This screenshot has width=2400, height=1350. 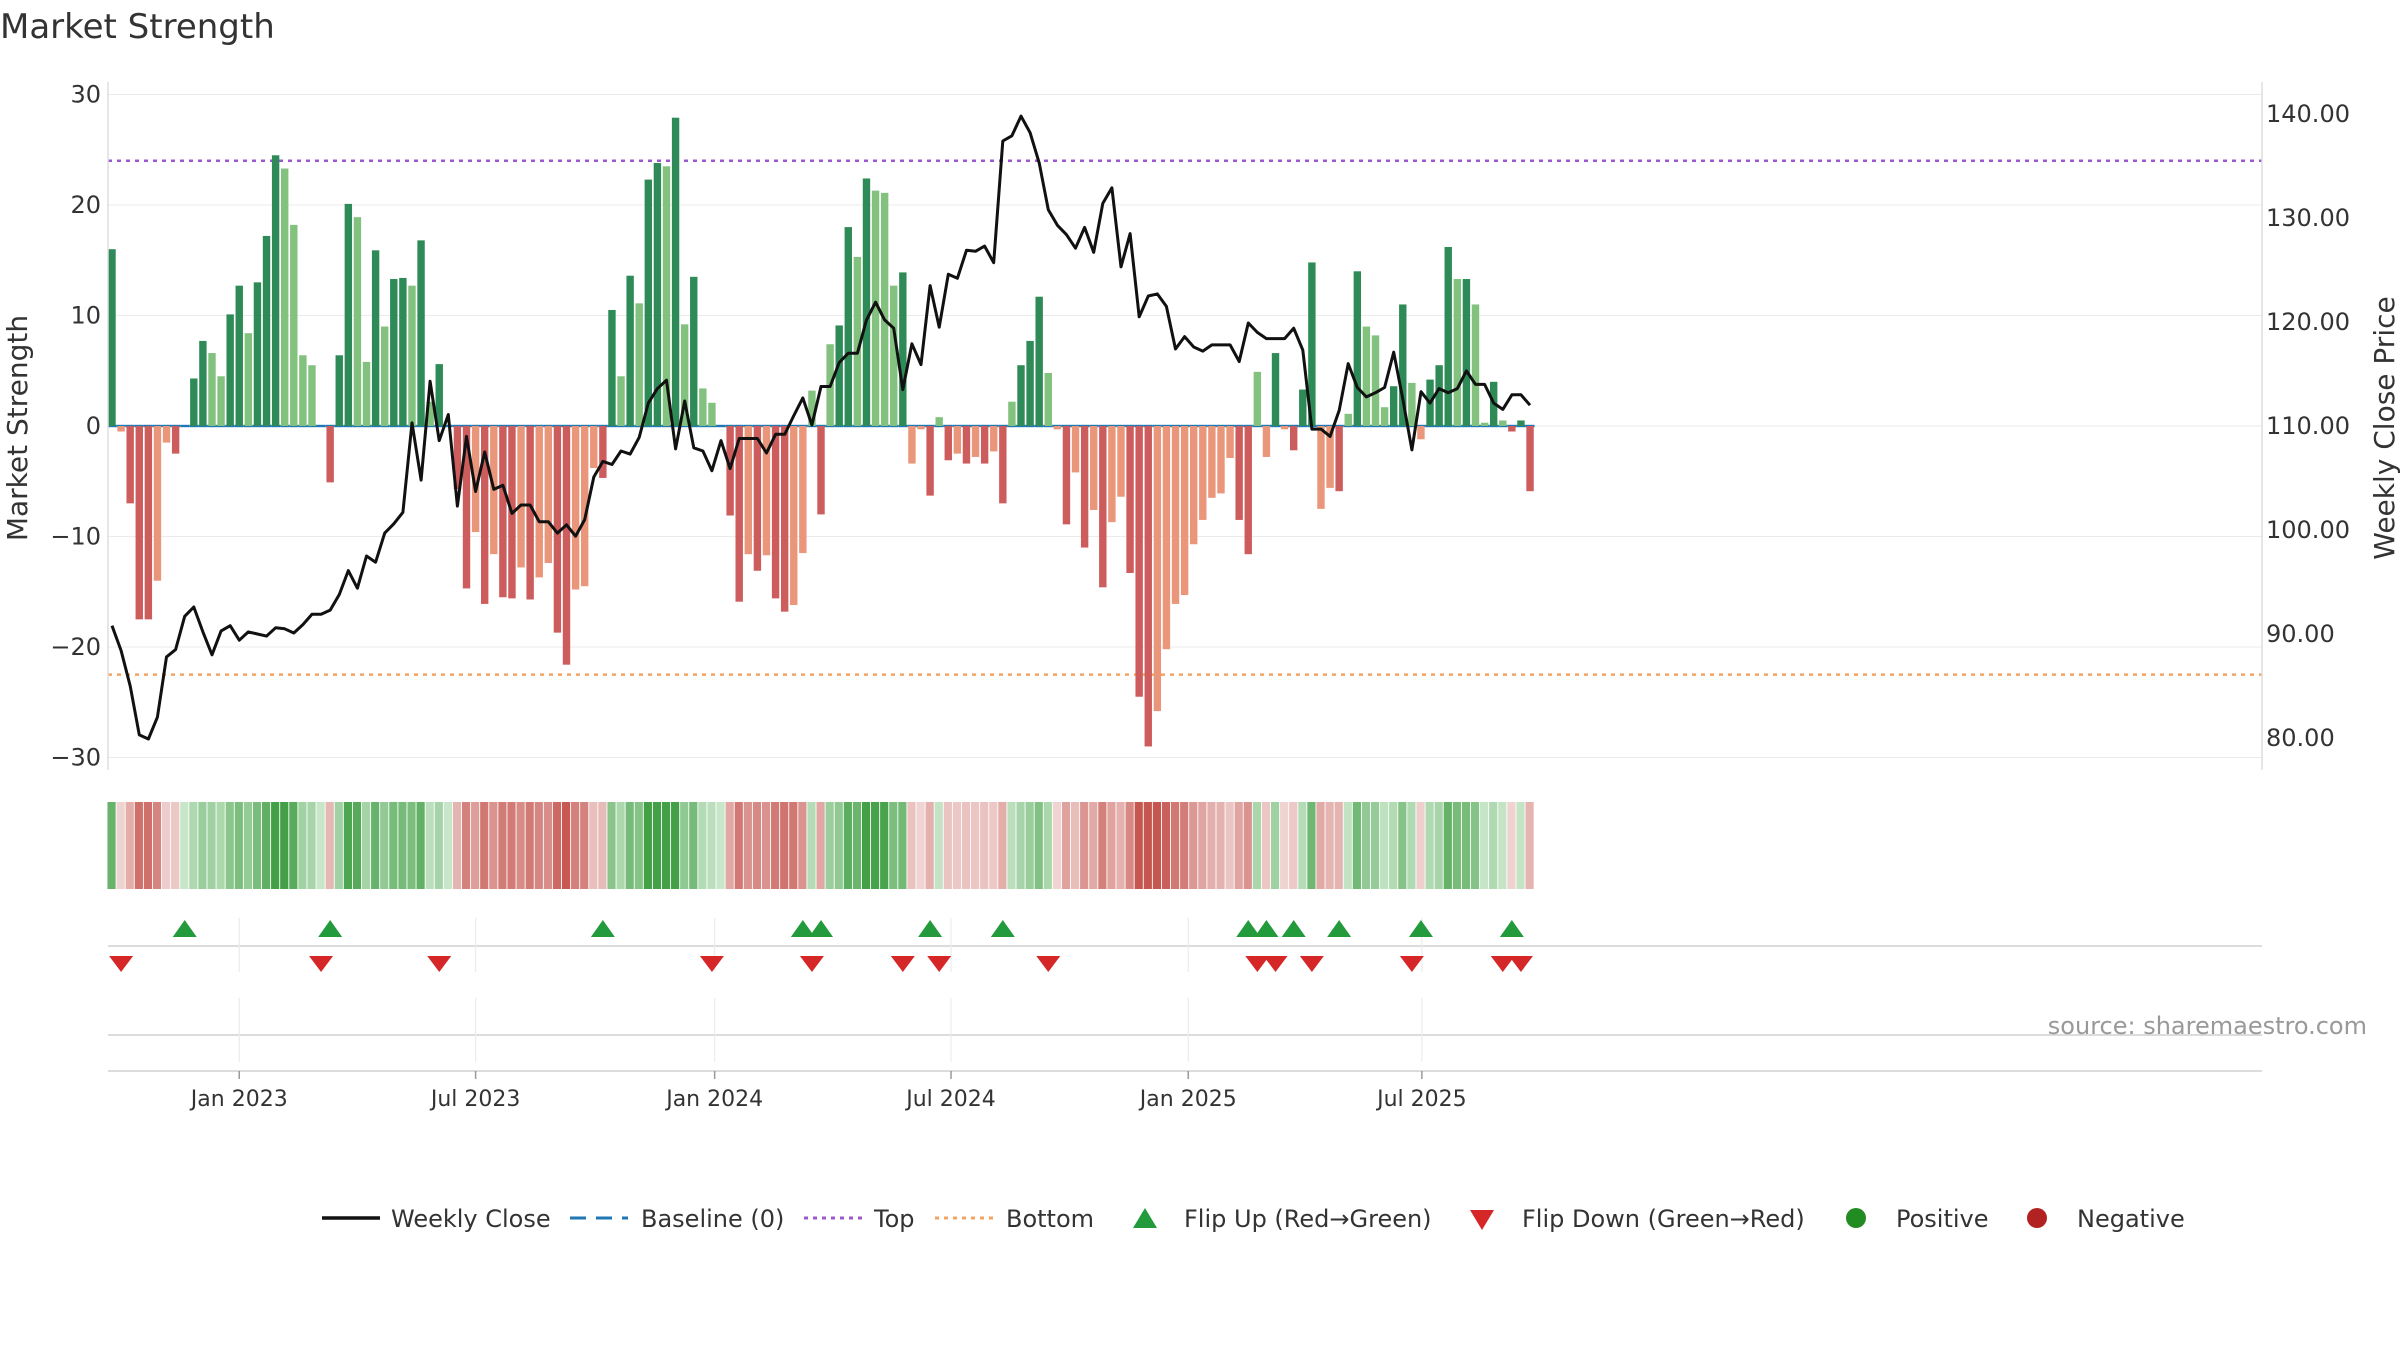 What do you see at coordinates (471, 1219) in the screenshot?
I see `legend-label-weekly-close: Weekly Close` at bounding box center [471, 1219].